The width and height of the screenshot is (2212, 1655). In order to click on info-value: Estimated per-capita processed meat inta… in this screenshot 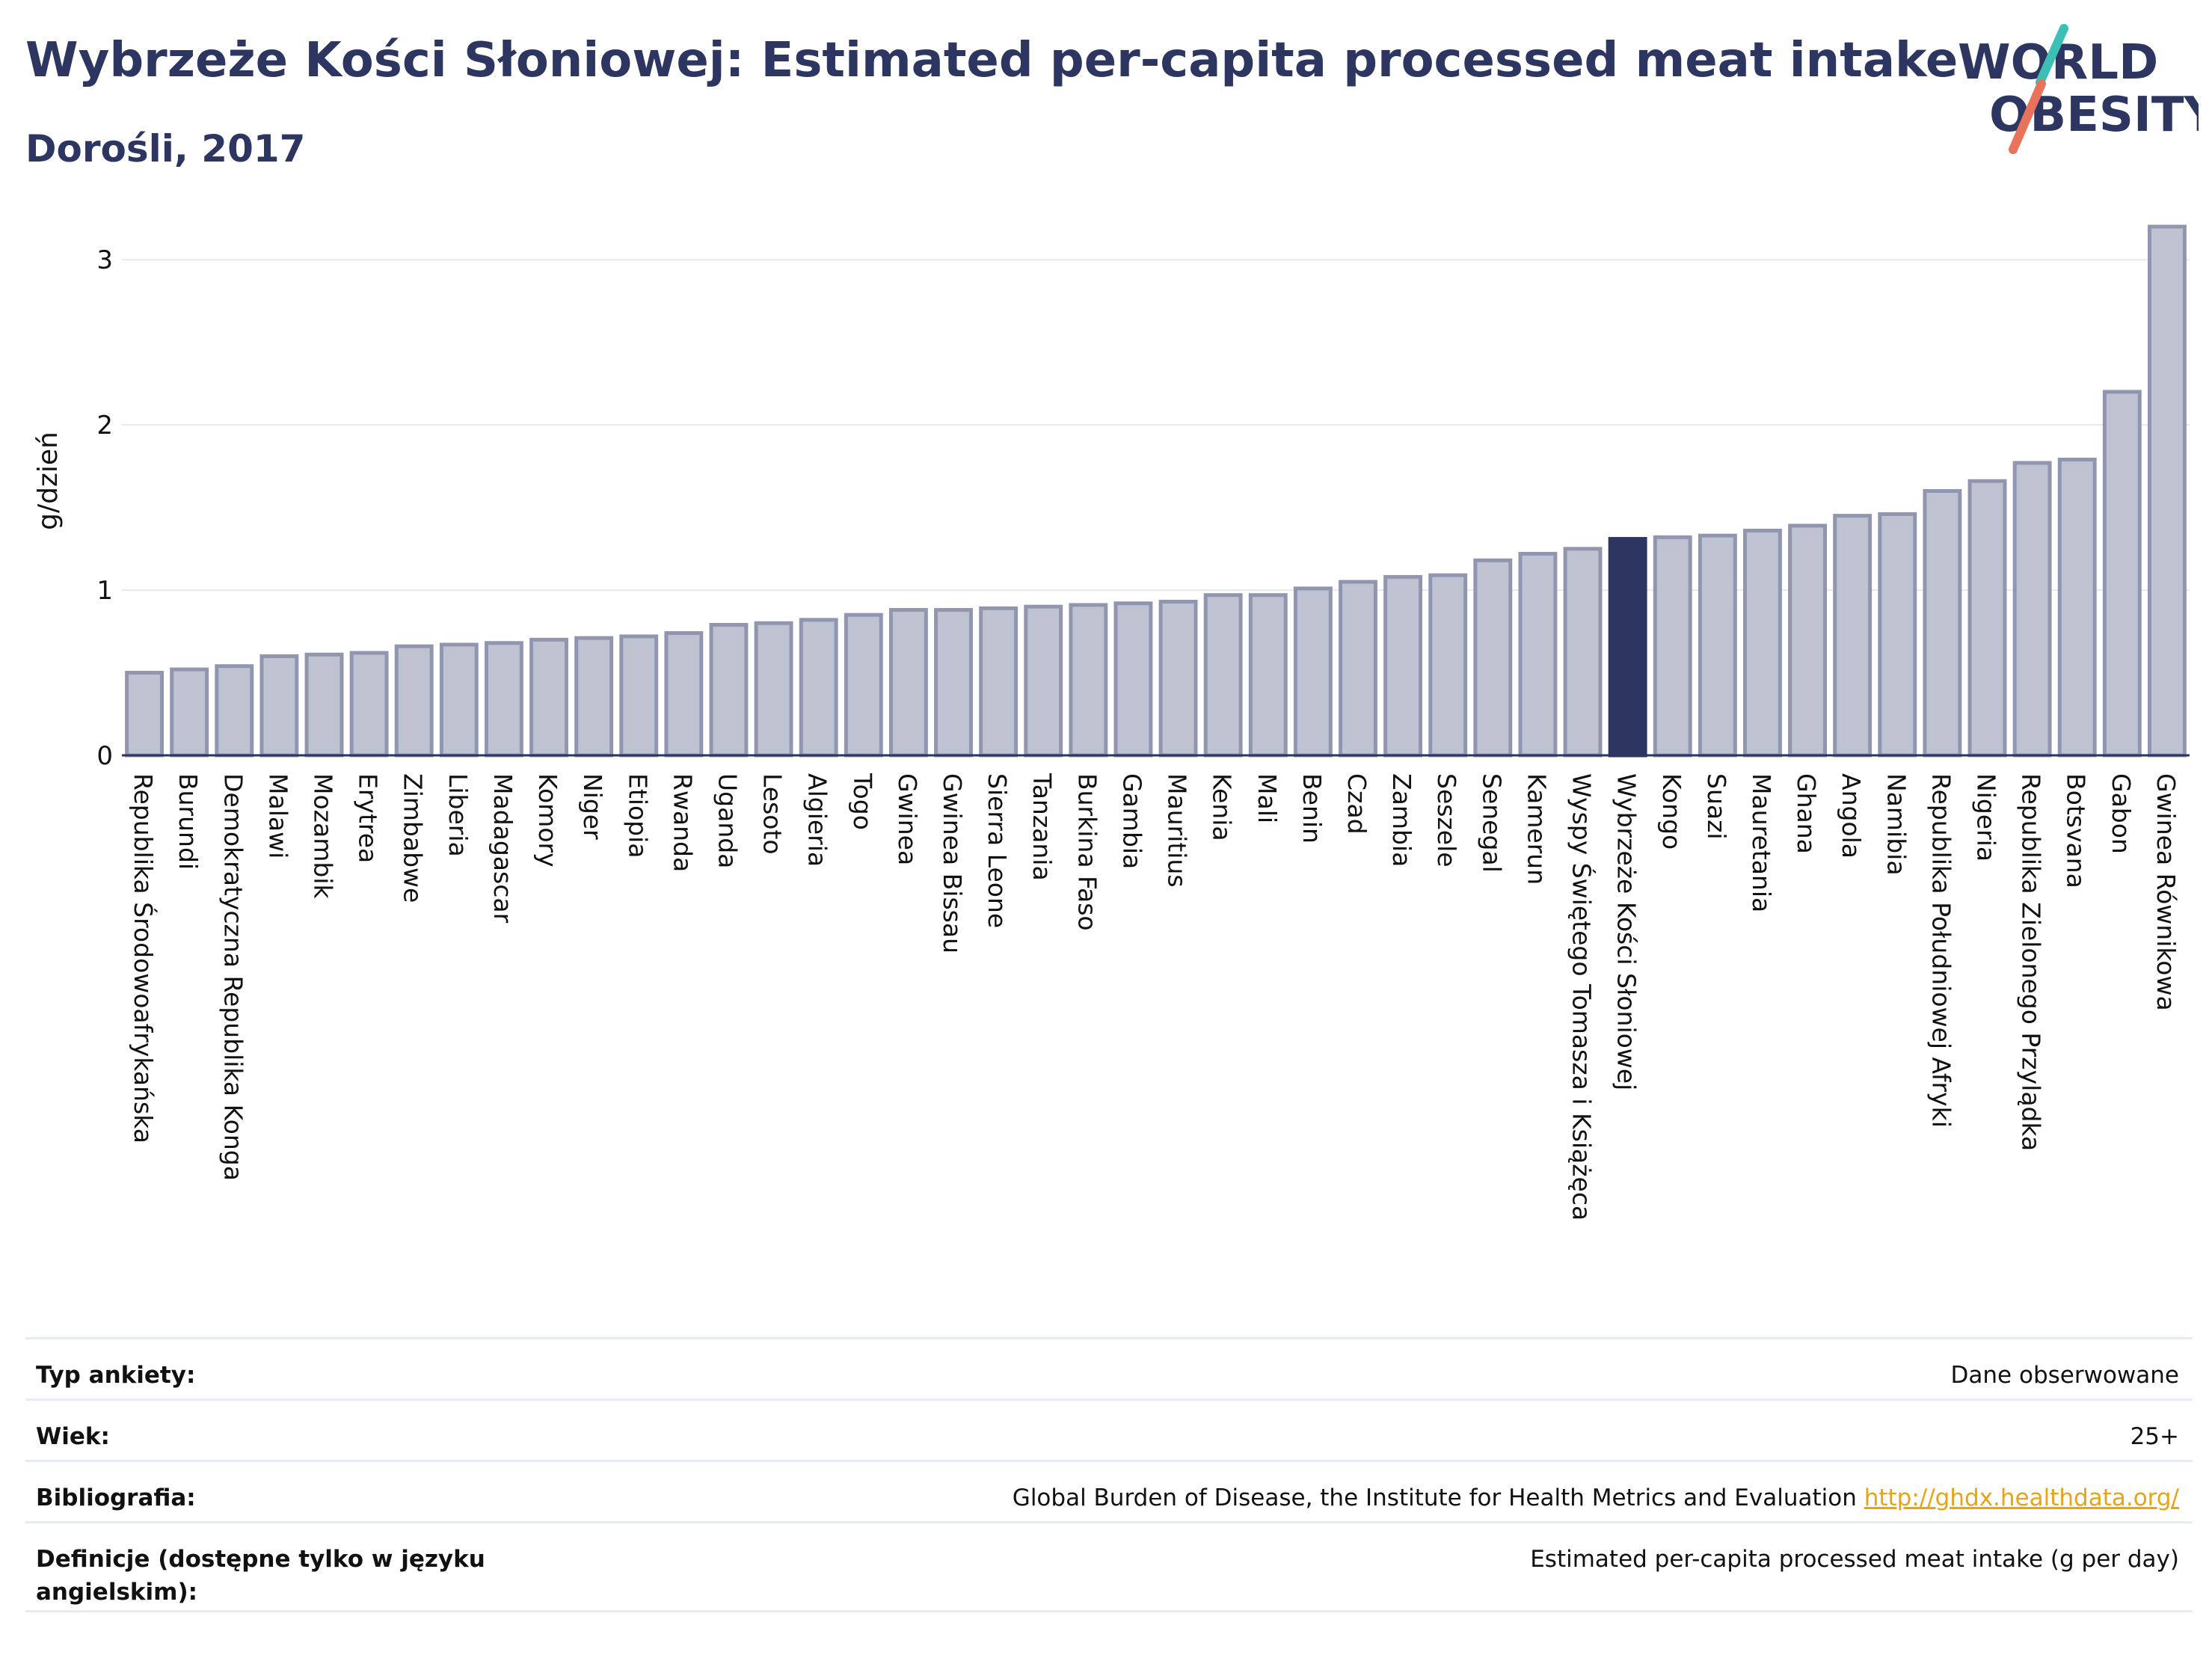, I will do `click(1854, 1559)`.